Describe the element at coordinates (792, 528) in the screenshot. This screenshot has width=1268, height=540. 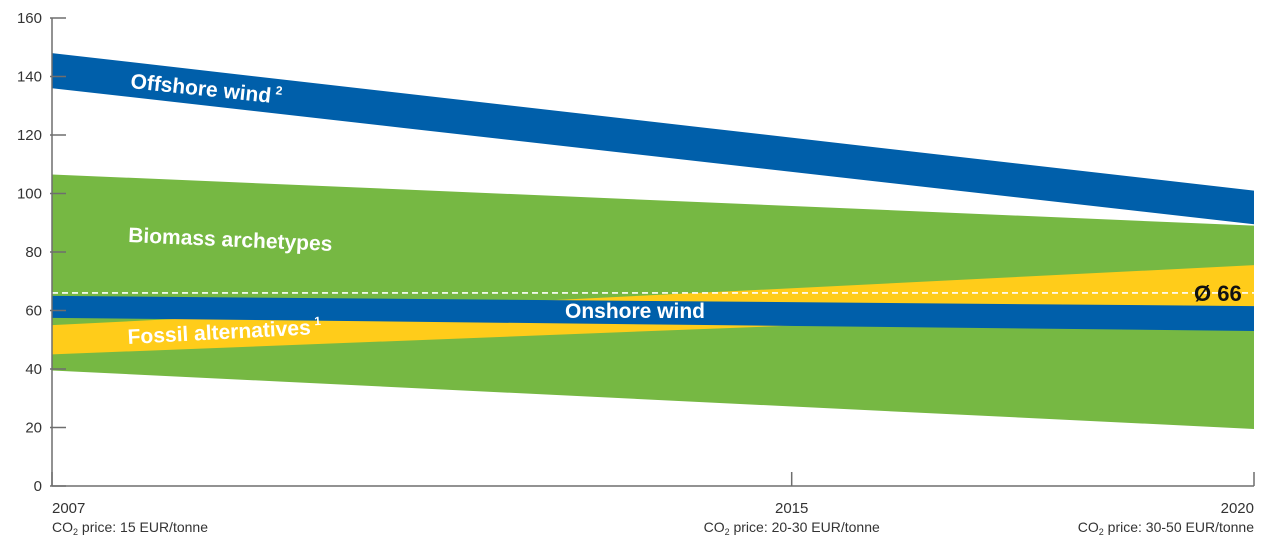
I see `x-tick-sublabel: CO2 price: 20-30 EUR/tonne` at that location.